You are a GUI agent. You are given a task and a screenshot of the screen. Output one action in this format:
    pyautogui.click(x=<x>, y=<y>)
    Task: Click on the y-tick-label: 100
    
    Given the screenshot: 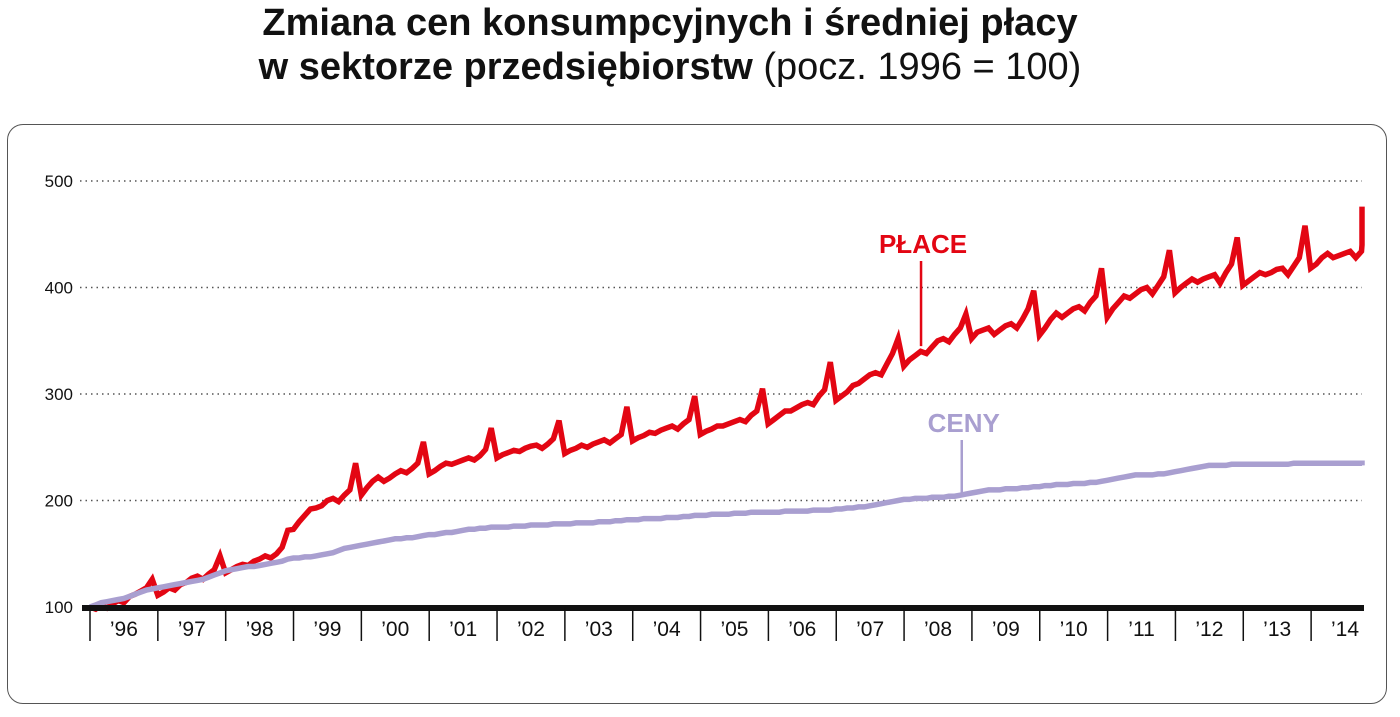 What is the action you would take?
    pyautogui.click(x=59, y=607)
    